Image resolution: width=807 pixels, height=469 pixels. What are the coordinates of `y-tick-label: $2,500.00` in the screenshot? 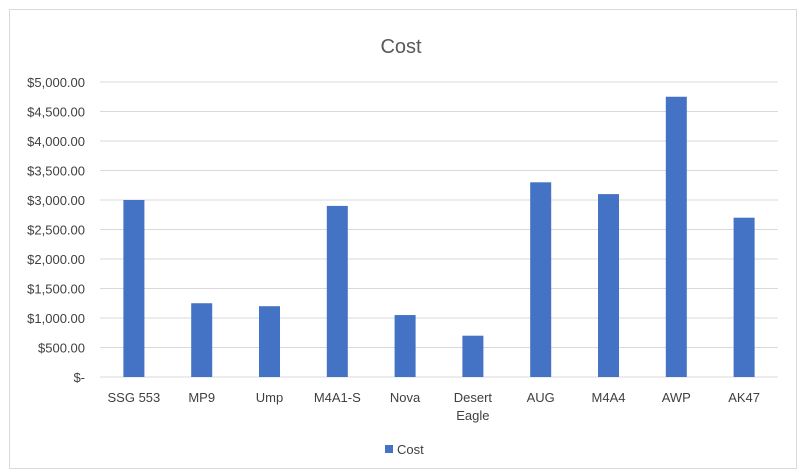 It's located at (56, 230).